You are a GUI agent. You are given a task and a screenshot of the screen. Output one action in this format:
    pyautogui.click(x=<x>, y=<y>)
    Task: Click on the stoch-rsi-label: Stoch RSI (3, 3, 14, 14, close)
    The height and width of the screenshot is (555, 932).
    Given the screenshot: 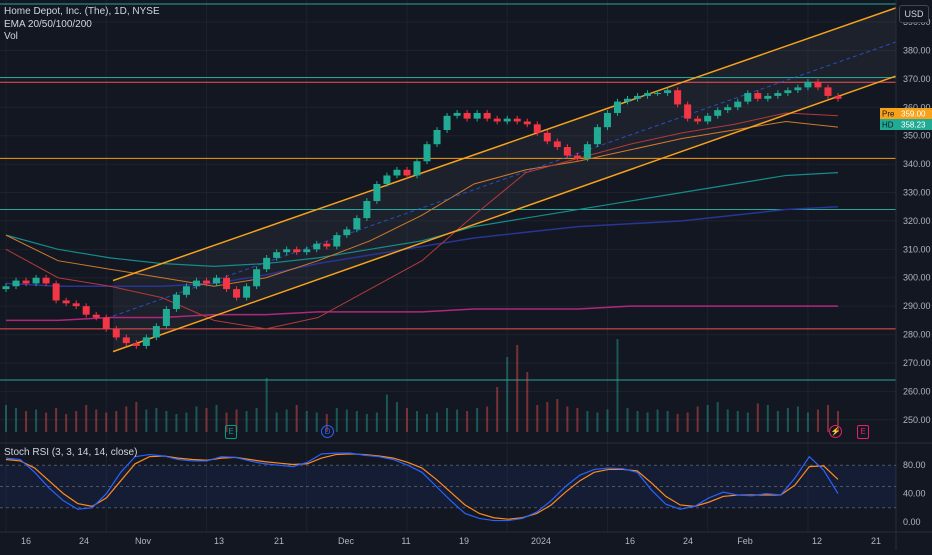 What is the action you would take?
    pyautogui.click(x=71, y=452)
    